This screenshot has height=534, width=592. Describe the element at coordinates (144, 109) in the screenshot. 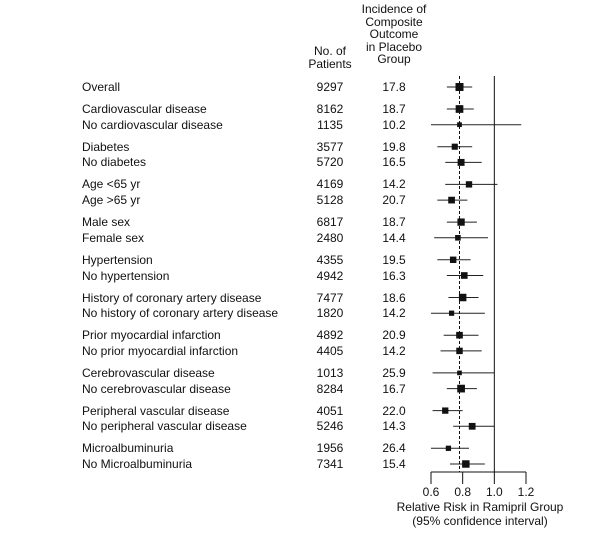

I see `row-label: Cardiovascular disease` at that location.